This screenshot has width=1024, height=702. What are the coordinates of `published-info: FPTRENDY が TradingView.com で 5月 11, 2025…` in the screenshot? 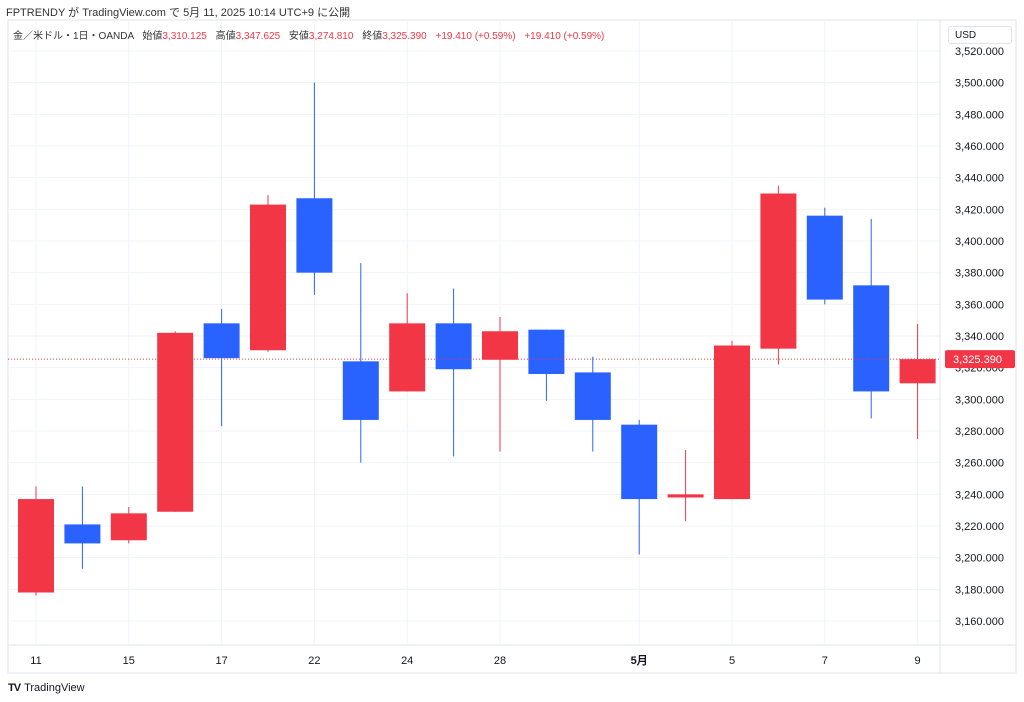 It's located at (178, 13).